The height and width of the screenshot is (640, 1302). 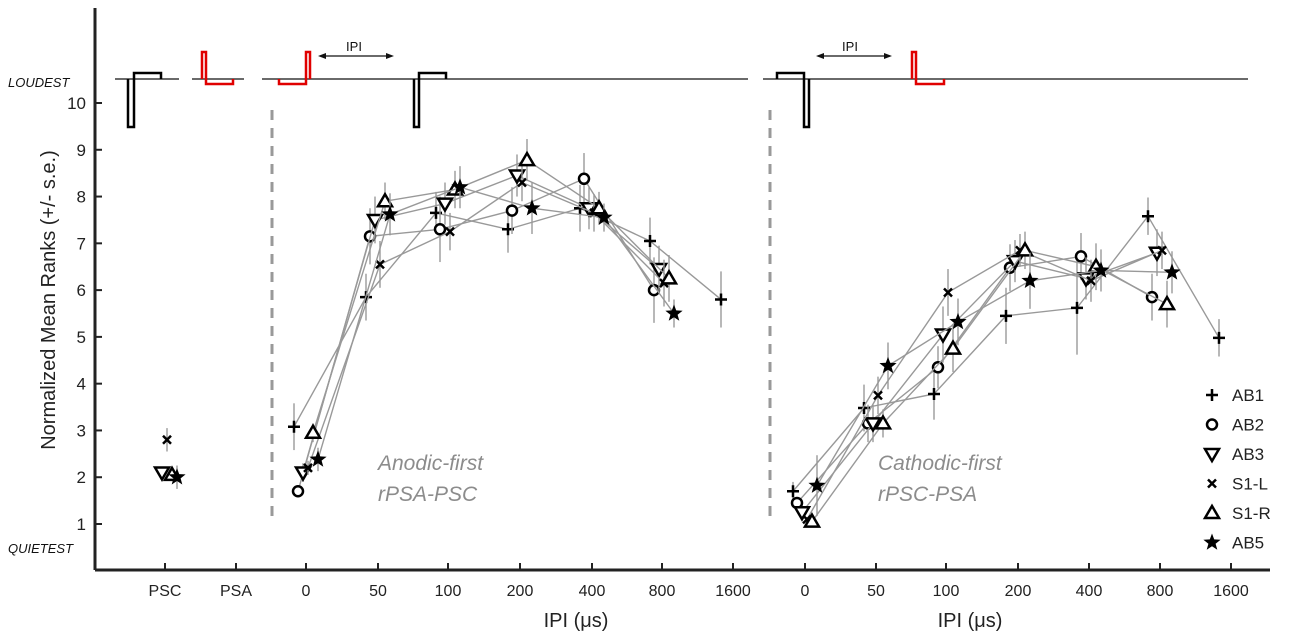 What do you see at coordinates (970, 621) in the screenshot?
I see `x-axis-label-cathodic: IPI (μs)` at bounding box center [970, 621].